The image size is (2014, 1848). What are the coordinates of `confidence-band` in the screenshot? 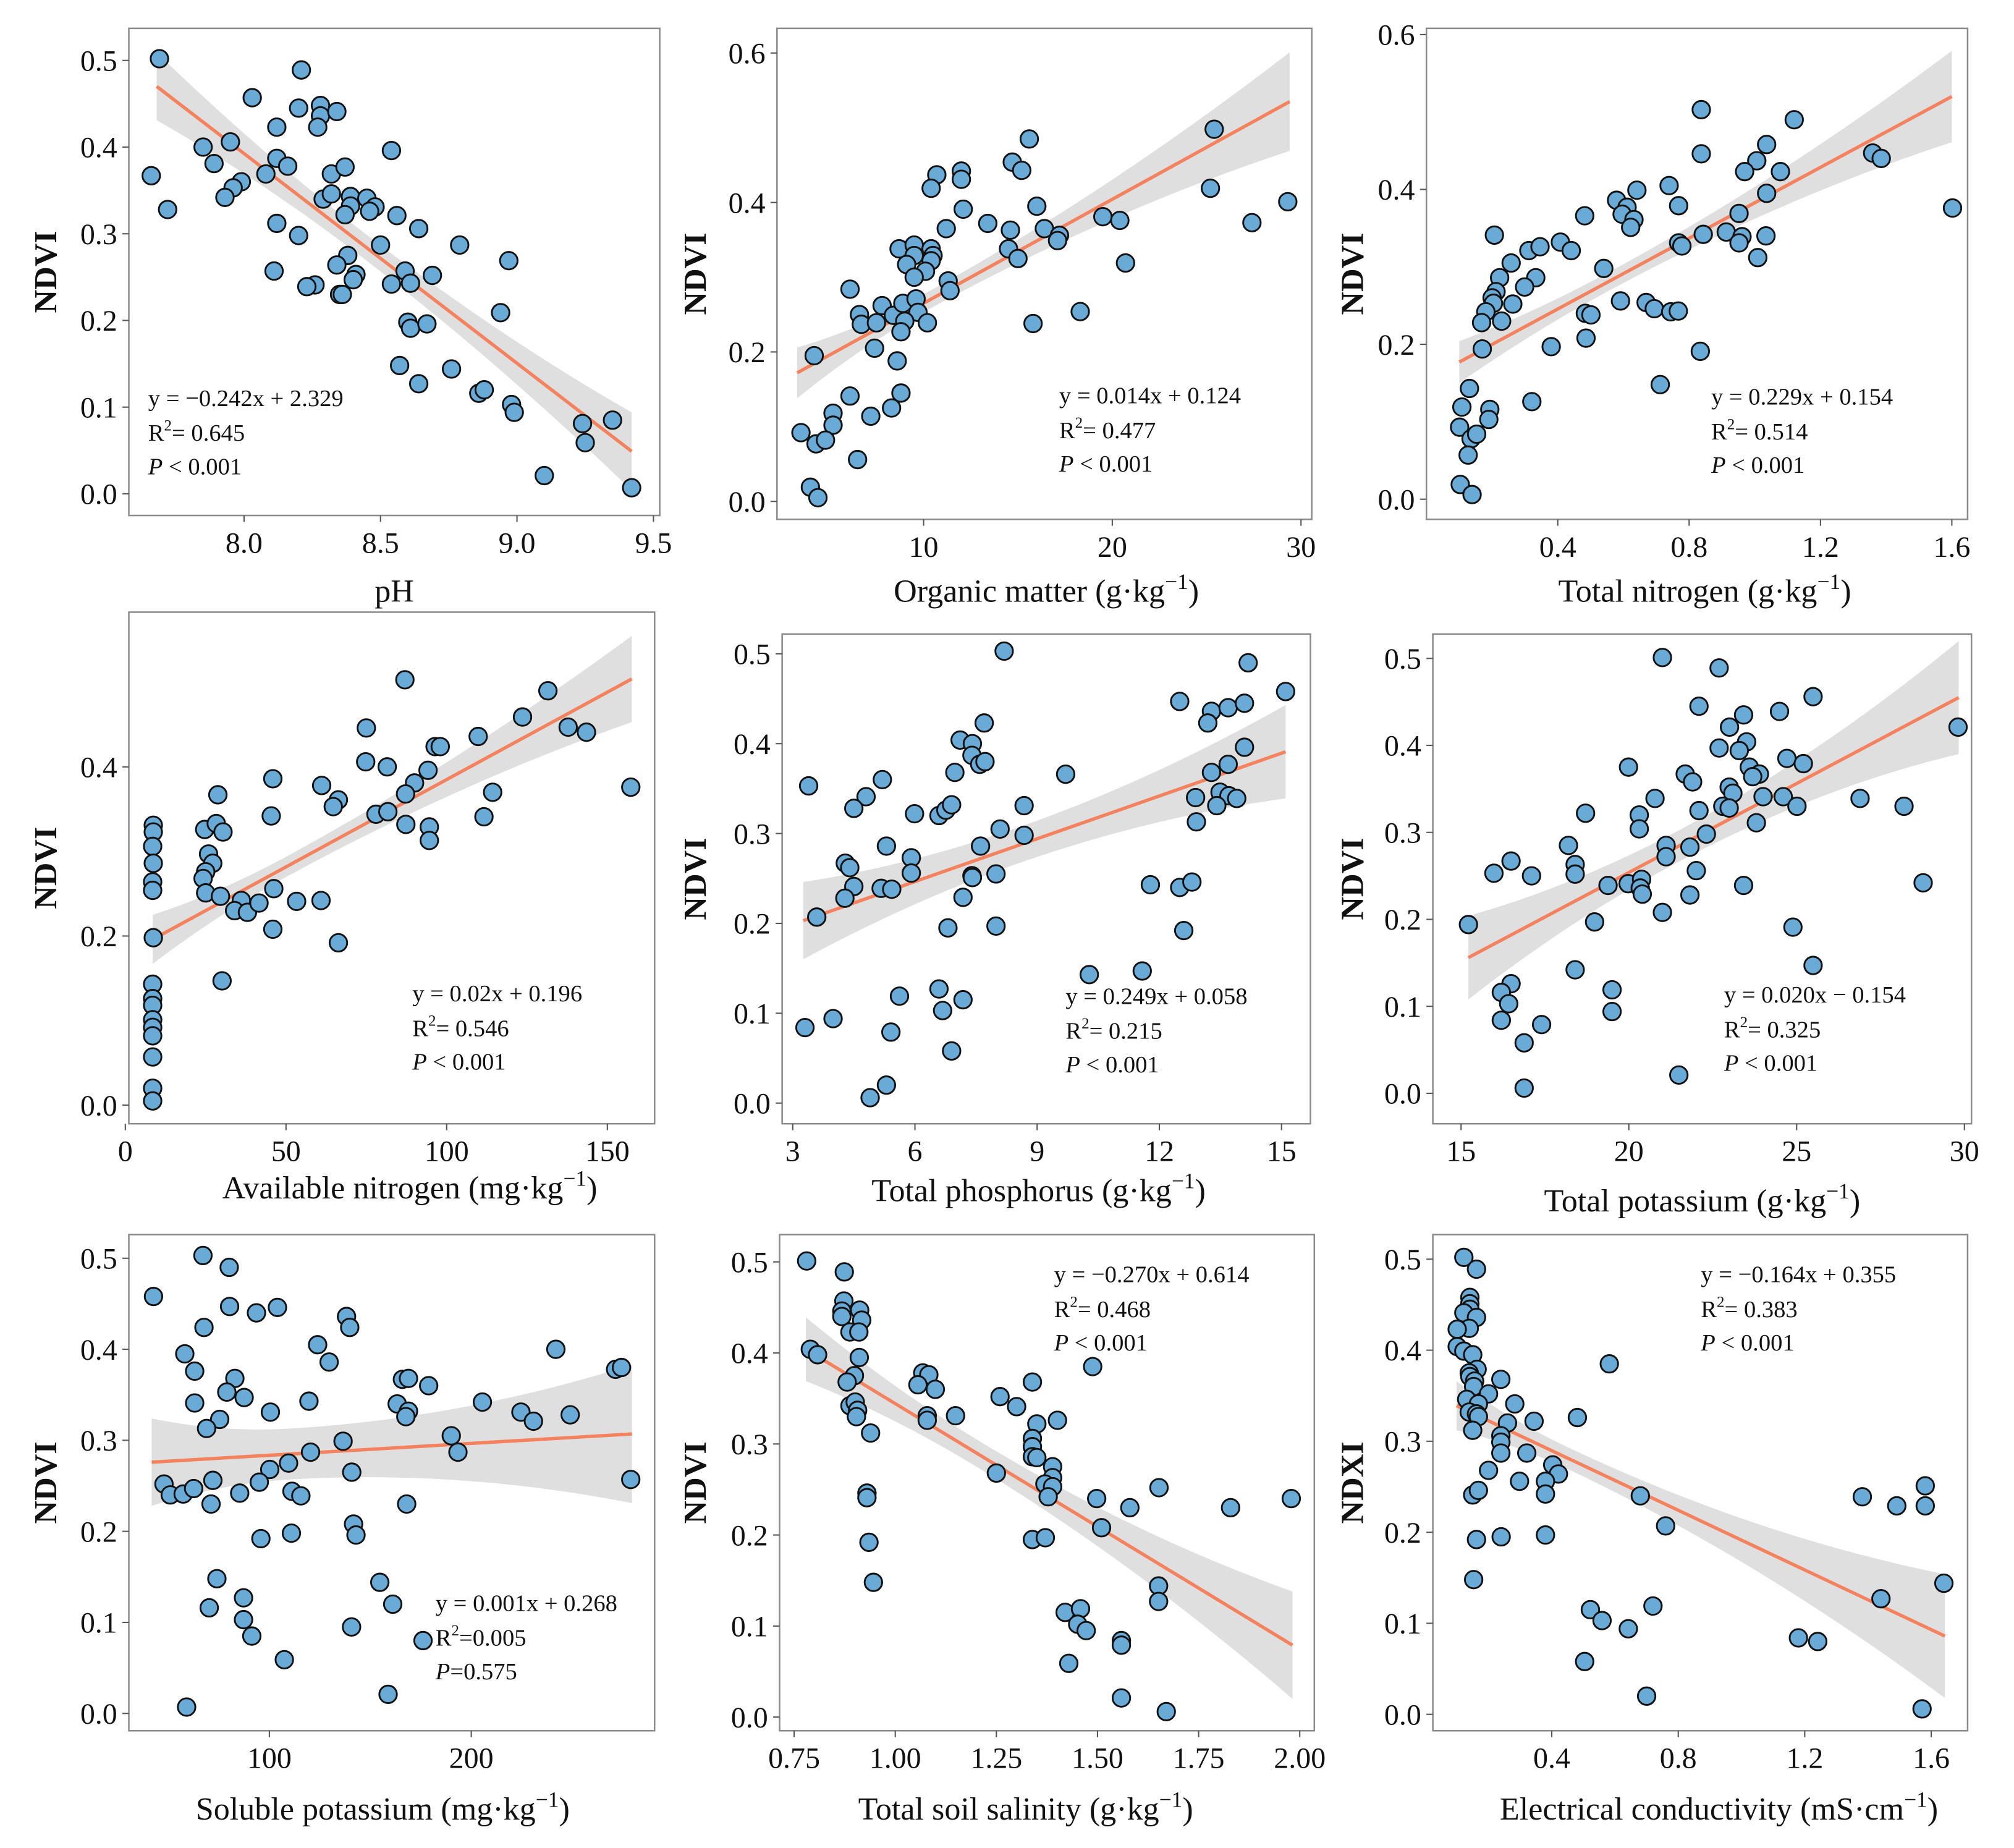 It's located at (1045, 833).